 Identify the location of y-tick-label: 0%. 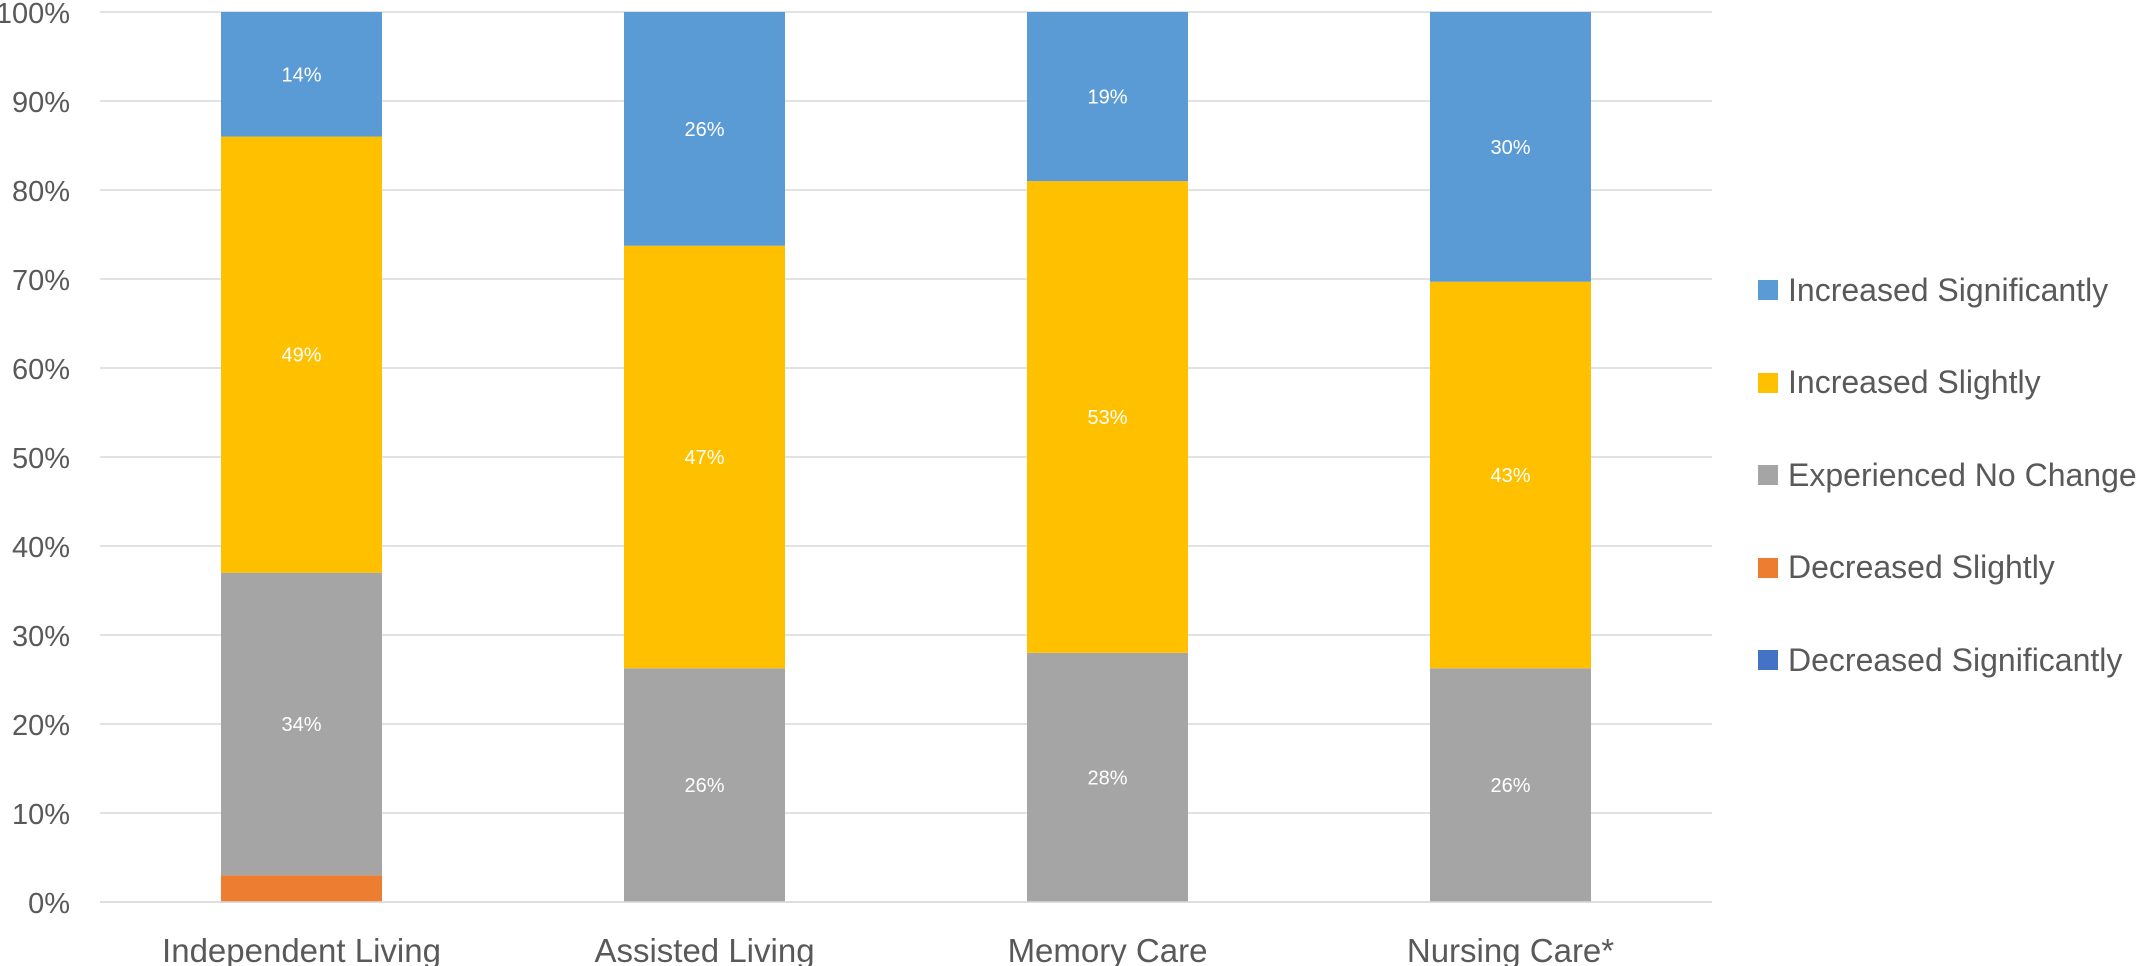
(49, 904).